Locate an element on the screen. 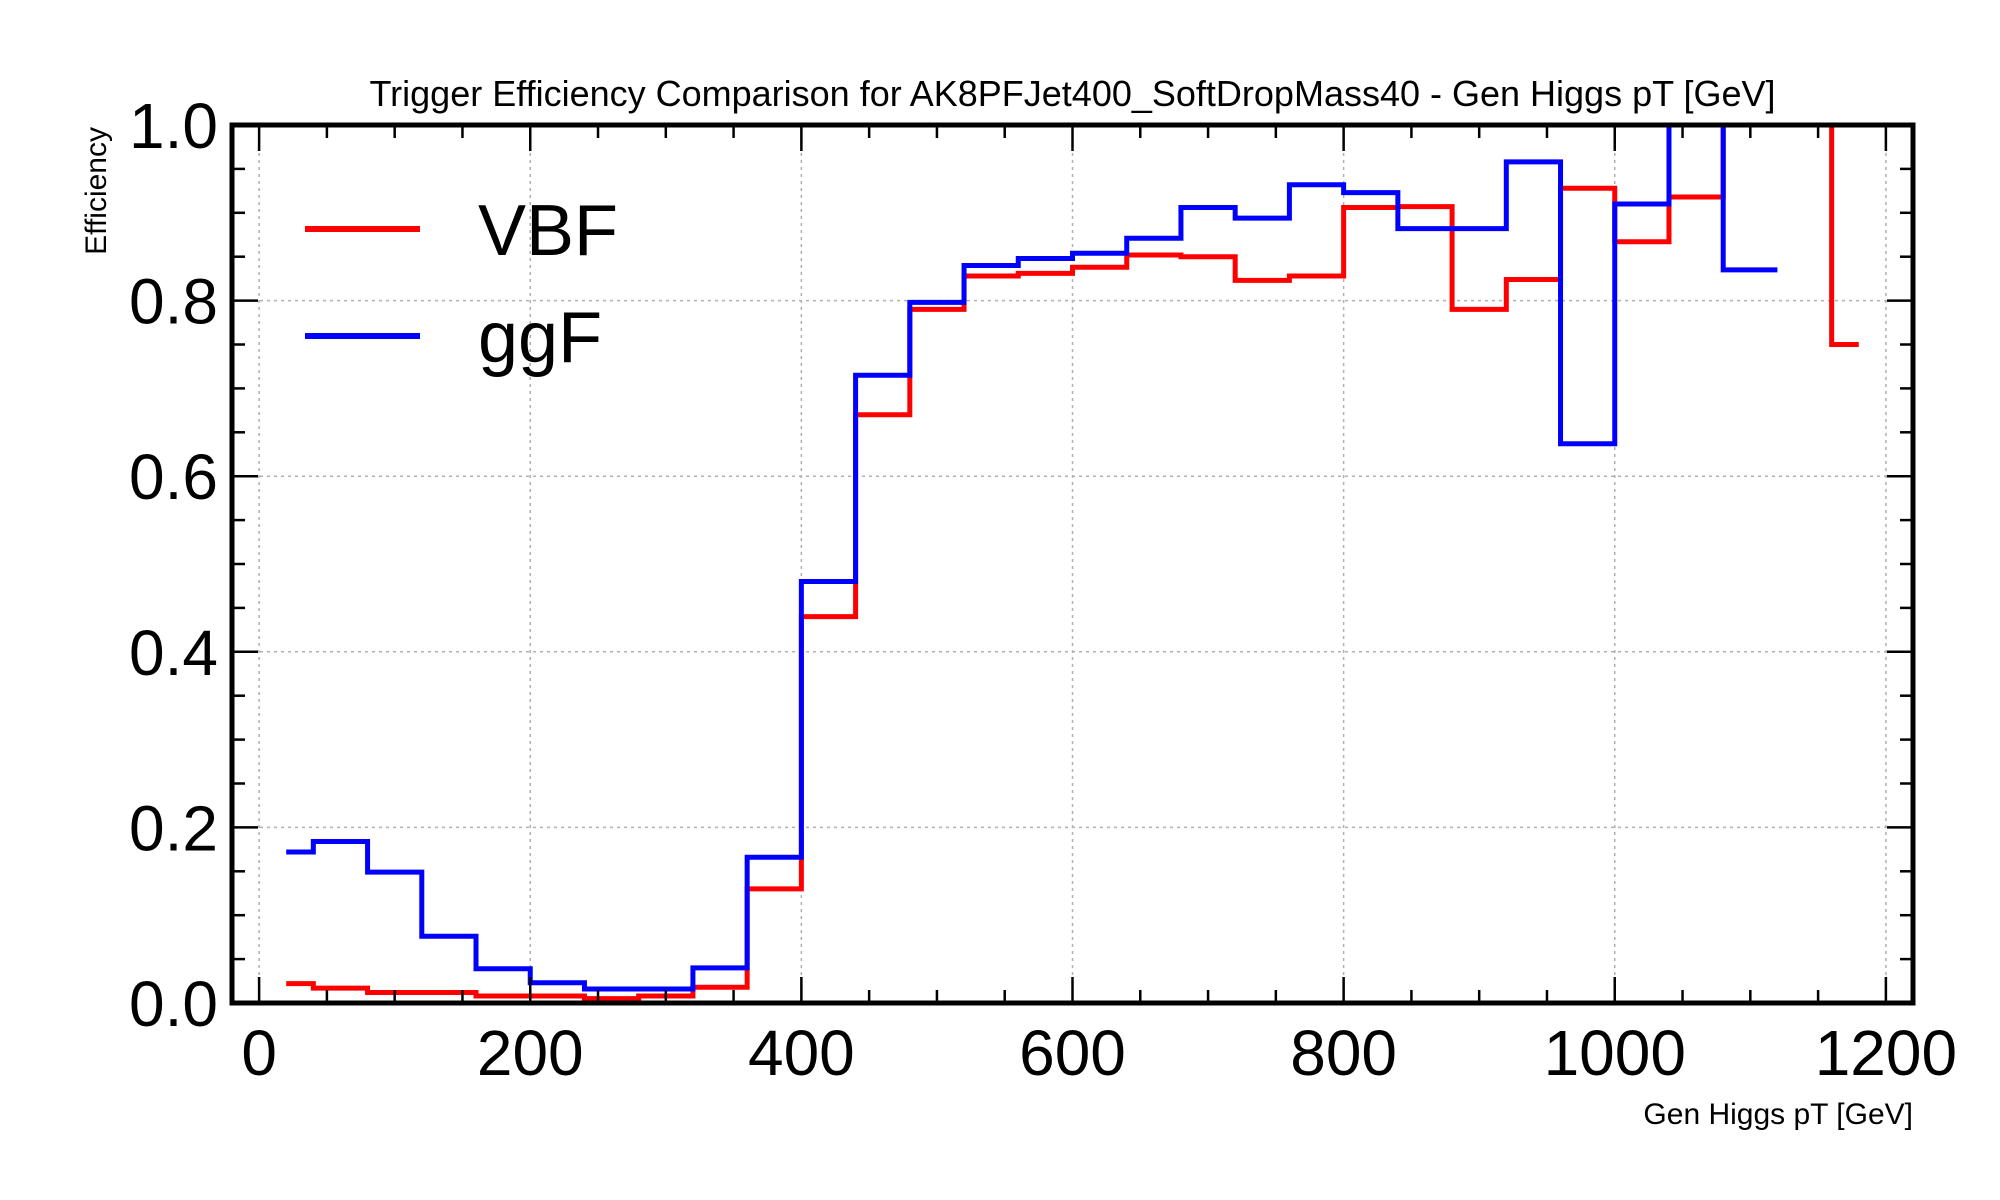 This screenshot has width=2000, height=1200. x-tick-label: 0 is located at coordinates (259, 1053).